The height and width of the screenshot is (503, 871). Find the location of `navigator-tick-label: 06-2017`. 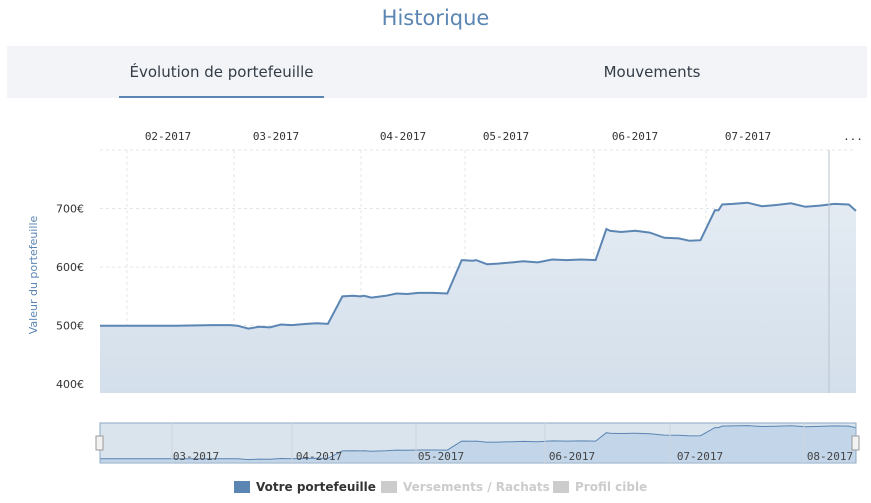

navigator-tick-label: 06-2017 is located at coordinates (572, 456).